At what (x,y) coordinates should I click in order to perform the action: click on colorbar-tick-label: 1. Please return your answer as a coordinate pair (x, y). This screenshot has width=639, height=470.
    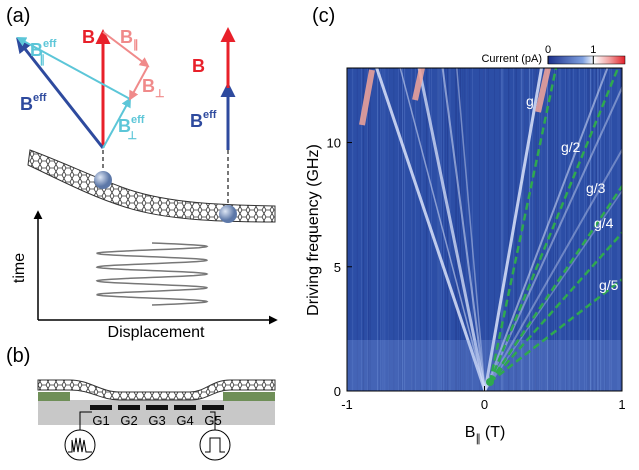
    Looking at the image, I should click on (593, 50).